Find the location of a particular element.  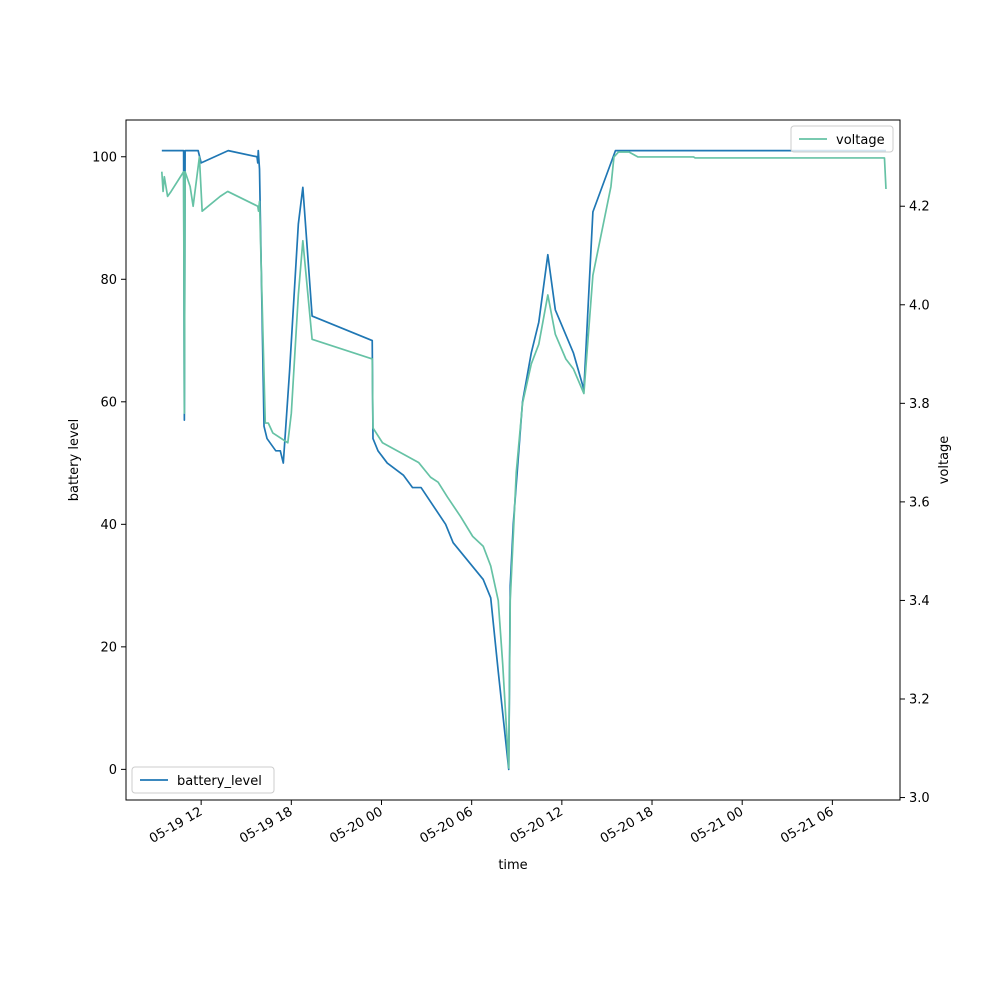

x-tick-label: 05-19 18 is located at coordinates (266, 825).